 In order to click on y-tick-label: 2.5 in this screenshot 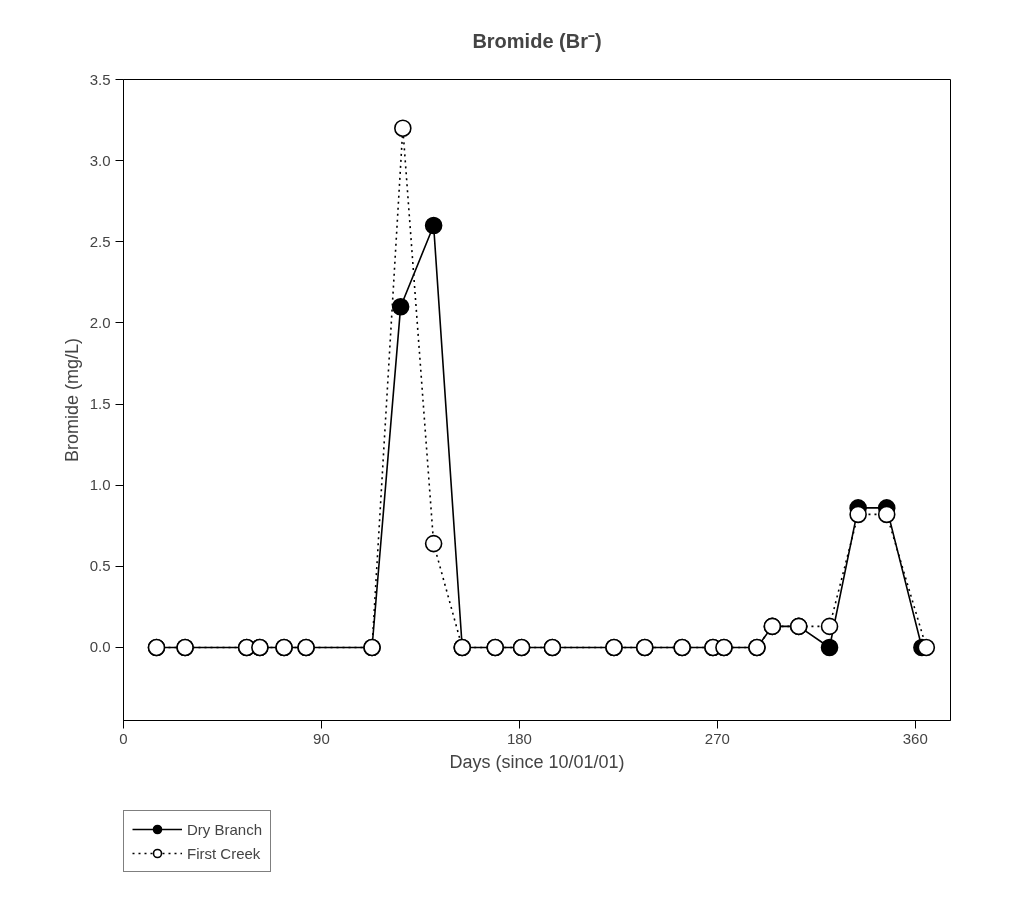, I will do `click(100, 241)`.